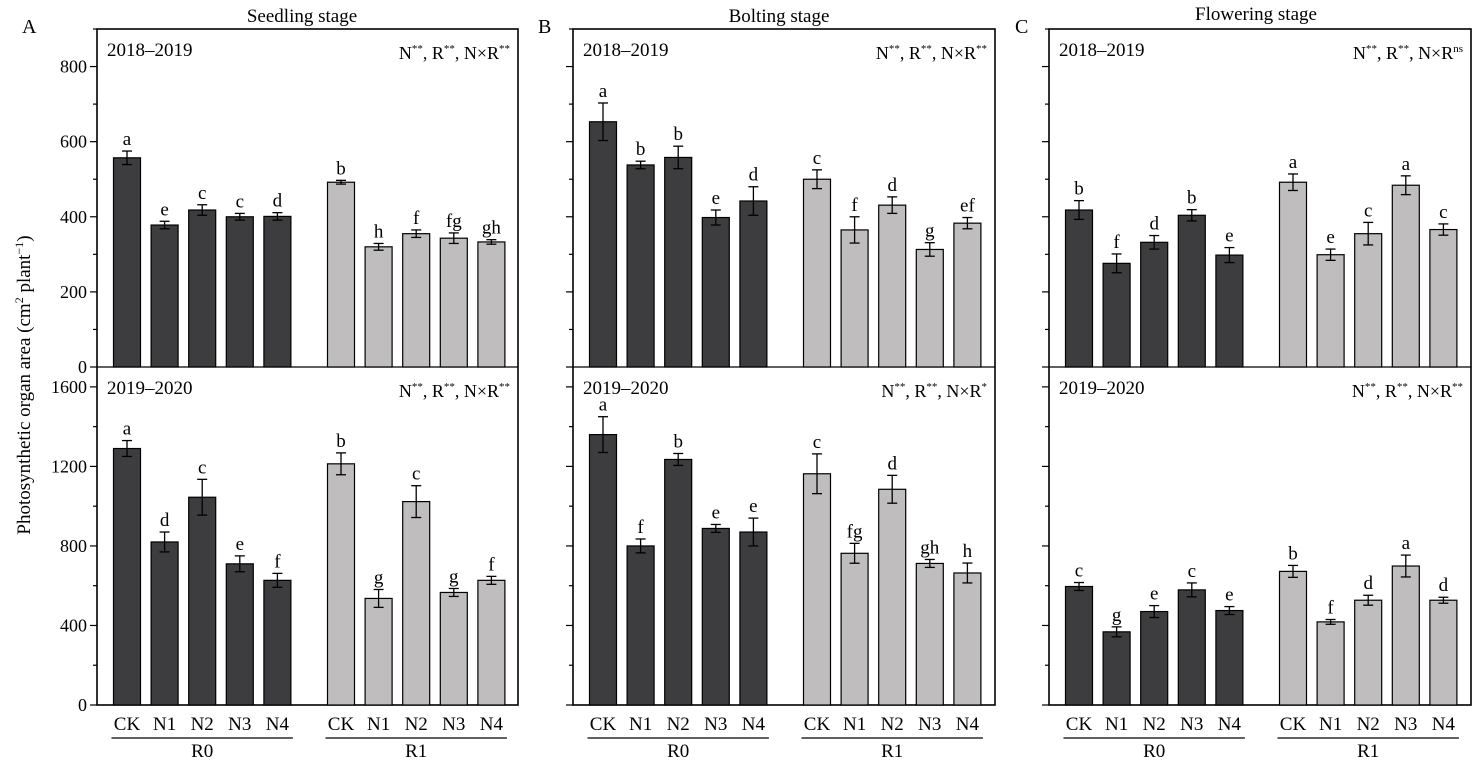 The image size is (1472, 763). What do you see at coordinates (73, 217) in the screenshot?
I see `y-tick-label: 400` at bounding box center [73, 217].